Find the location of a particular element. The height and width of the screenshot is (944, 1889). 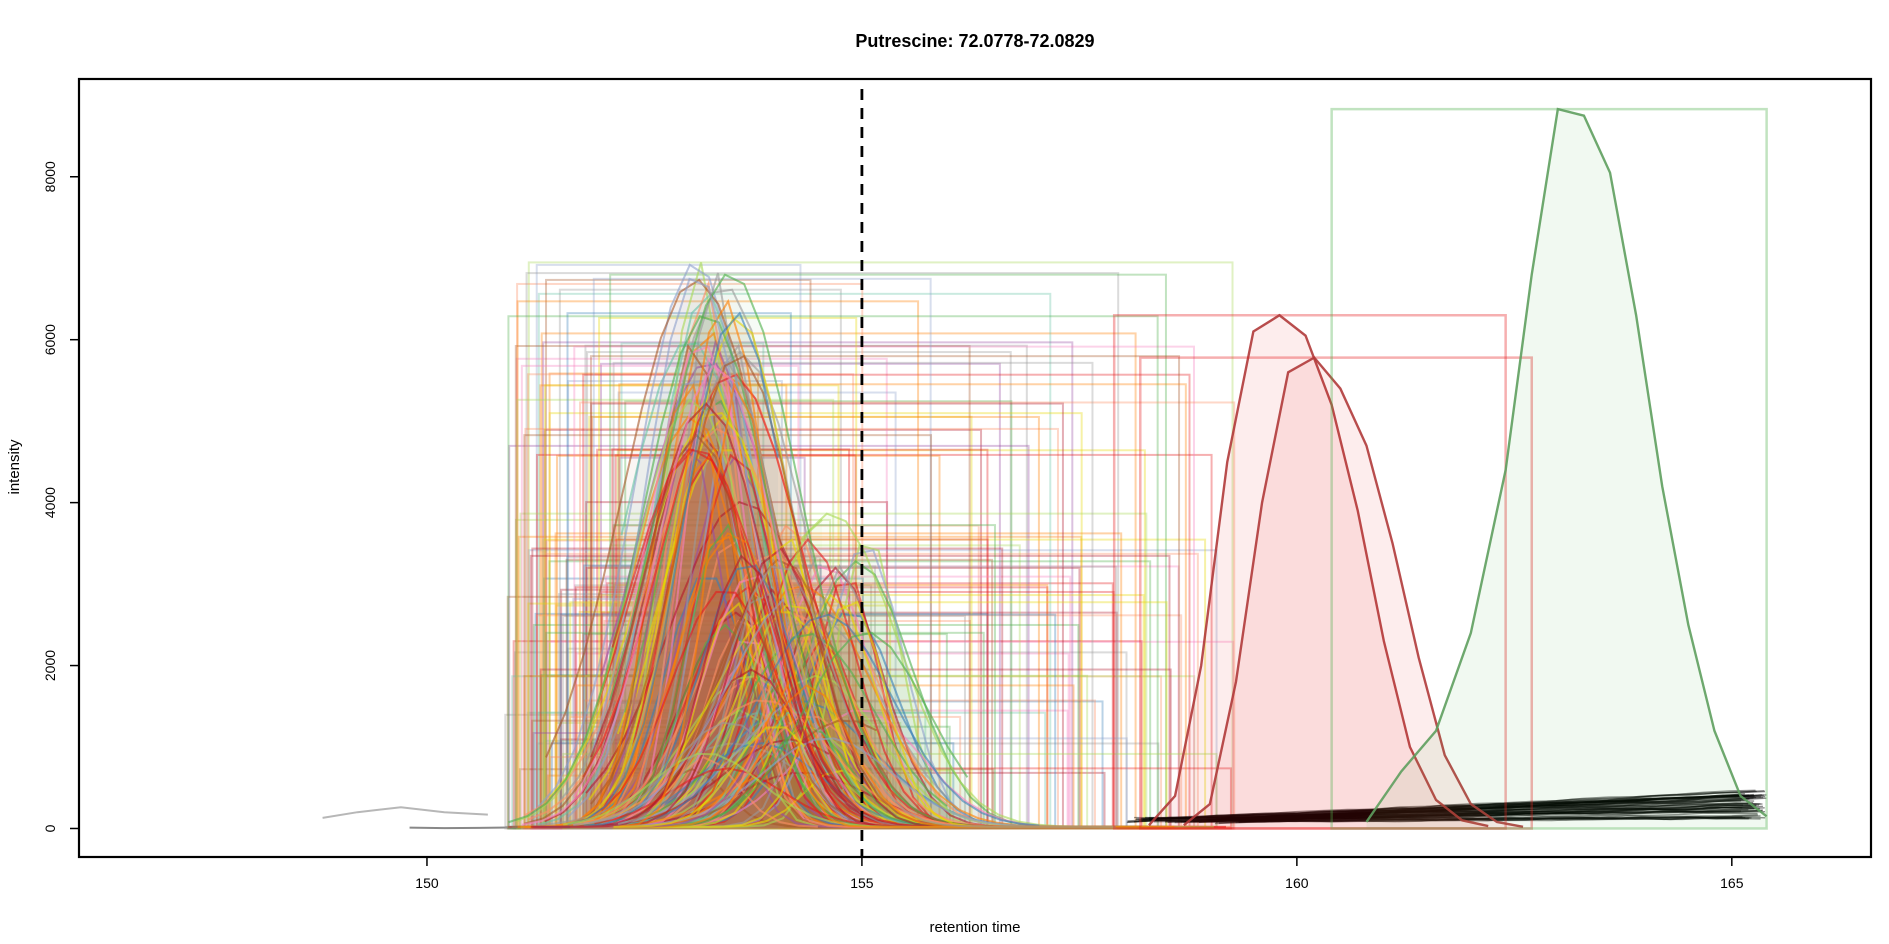

y-tick-label-4: 8000 is located at coordinates (50, 176).